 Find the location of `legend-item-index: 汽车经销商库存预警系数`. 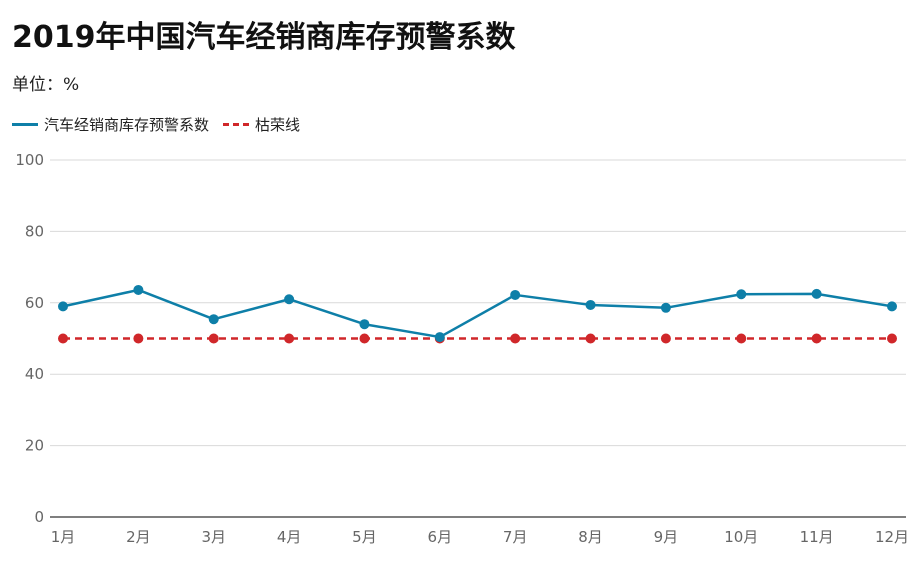

legend-item-index: 汽车经销商库存预警系数 is located at coordinates (110, 124).